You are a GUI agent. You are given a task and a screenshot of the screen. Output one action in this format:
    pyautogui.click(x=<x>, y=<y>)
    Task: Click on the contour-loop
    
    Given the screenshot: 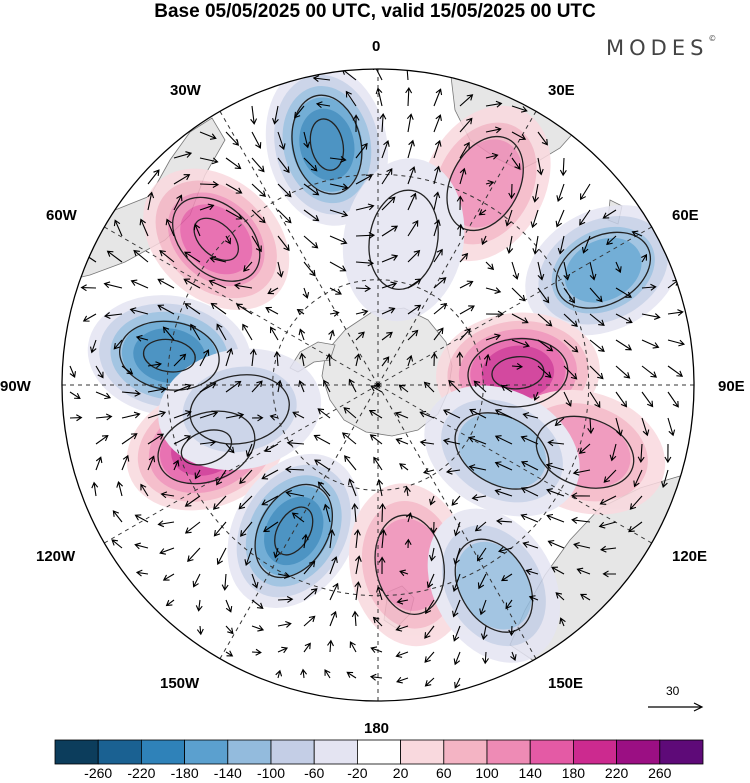 What is the action you would take?
    pyautogui.click(x=409, y=565)
    